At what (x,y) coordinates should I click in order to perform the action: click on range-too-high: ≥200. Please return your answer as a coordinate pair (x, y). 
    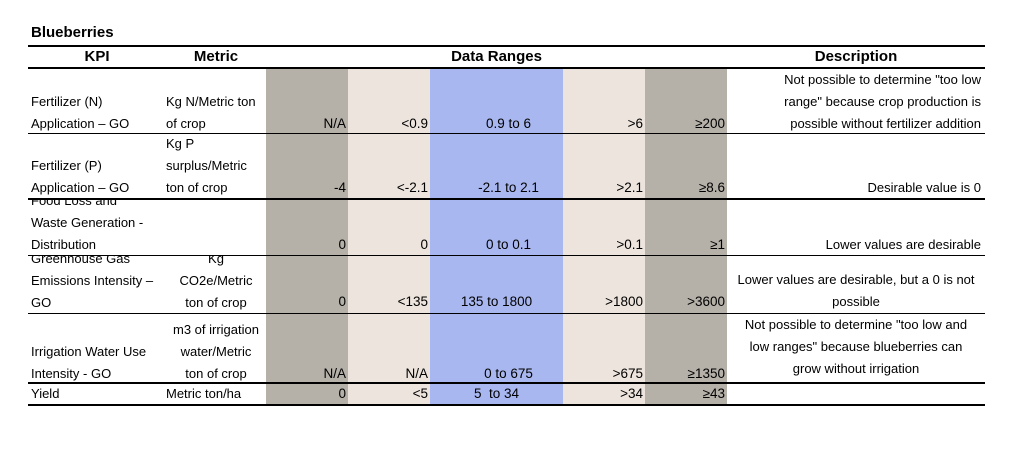
    Looking at the image, I should click on (710, 123).